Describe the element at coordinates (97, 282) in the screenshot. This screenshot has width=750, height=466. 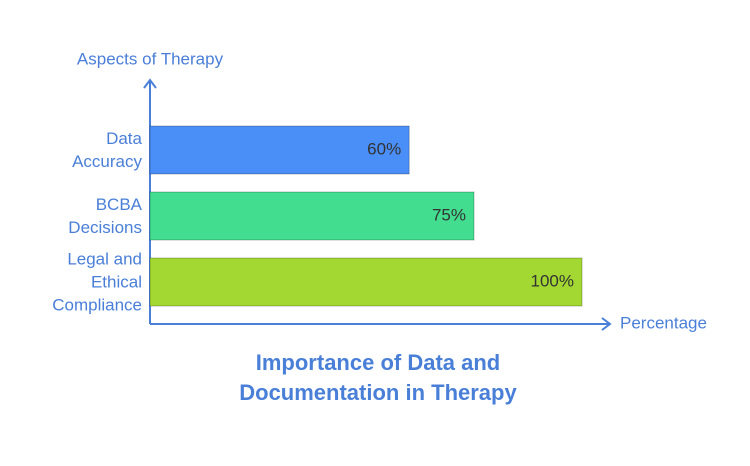
I see `y-tick-label: Legal and Ethical Compliance` at that location.